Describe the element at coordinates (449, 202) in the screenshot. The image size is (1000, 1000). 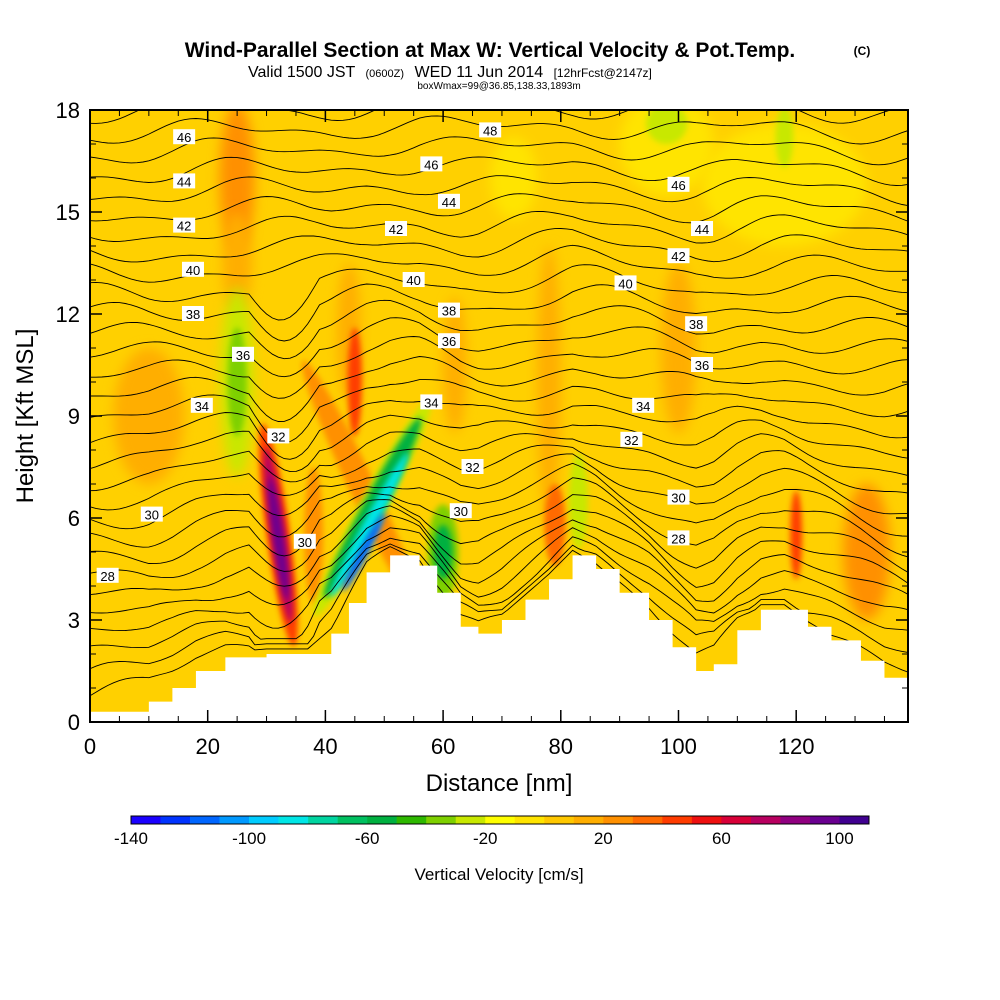
I see `theta-label: 44` at that location.